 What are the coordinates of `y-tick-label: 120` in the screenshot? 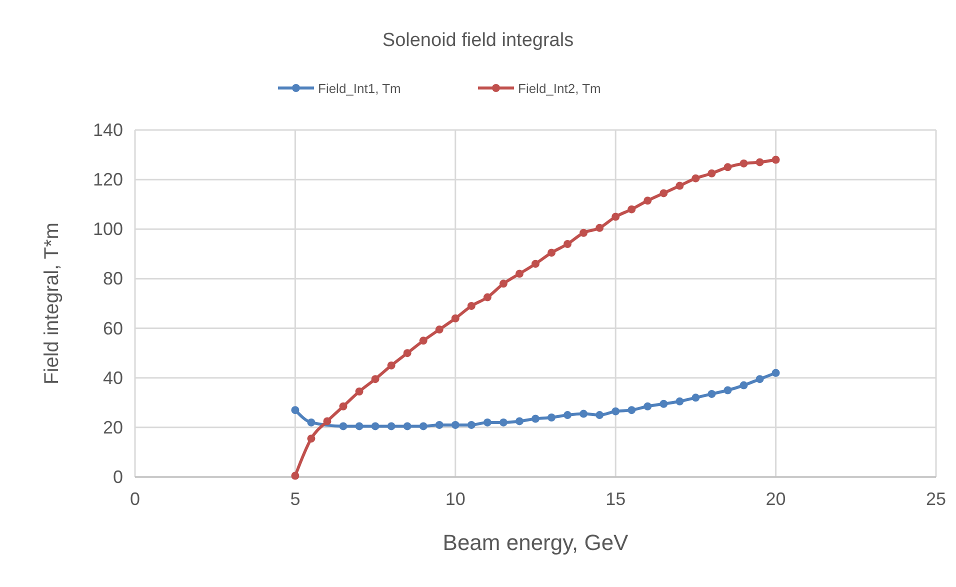 It's located at (107, 180).